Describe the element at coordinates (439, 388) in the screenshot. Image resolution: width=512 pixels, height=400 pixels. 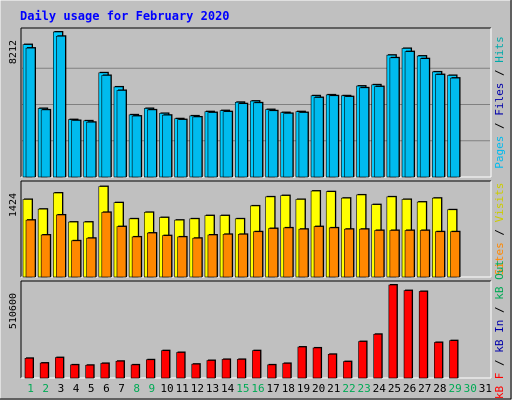
I see `day-label-28: 28` at that location.